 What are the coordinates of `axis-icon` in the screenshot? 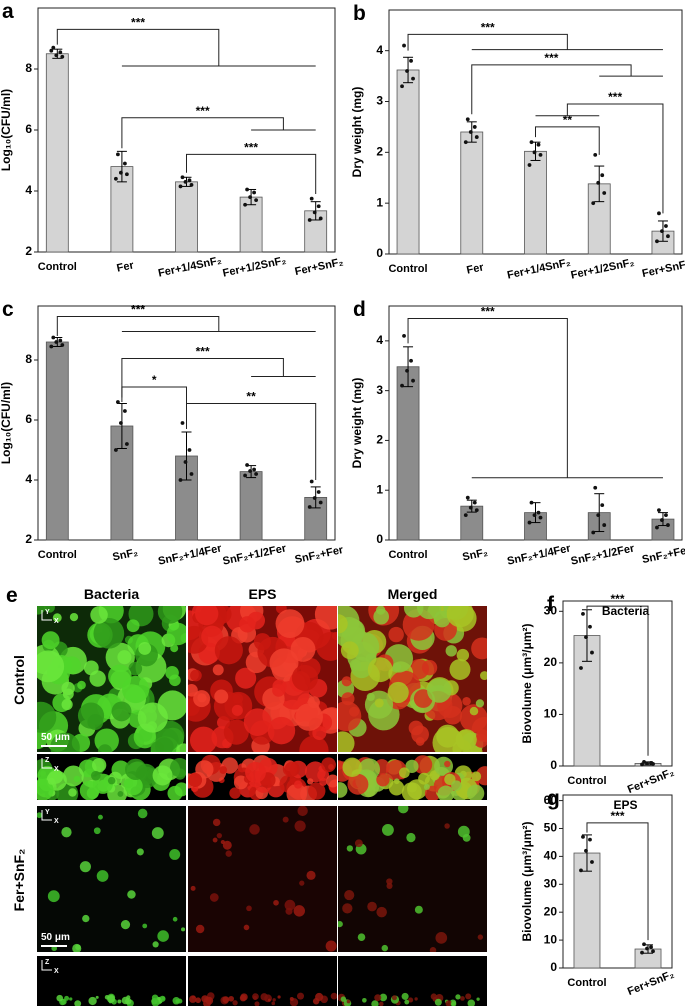 It's located at (46, 763).